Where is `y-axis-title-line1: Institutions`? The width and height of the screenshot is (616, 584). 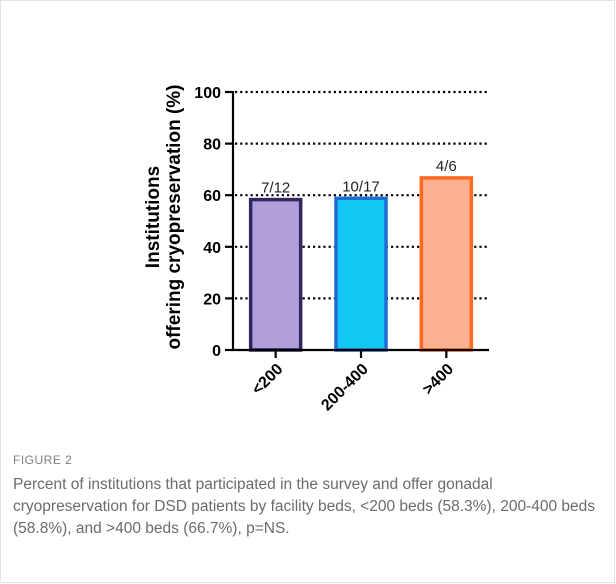 y-axis-title-line1: Institutions is located at coordinates (153, 217).